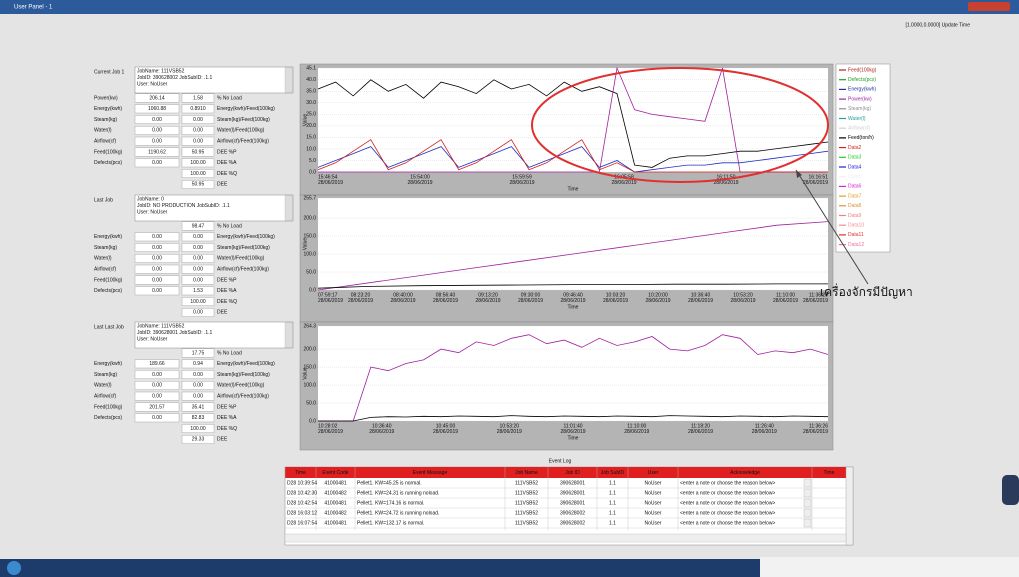  Describe the element at coordinates (866, 291) in the screenshot. I see `annotation: เครื่องจักรมีปัญหา` at that location.